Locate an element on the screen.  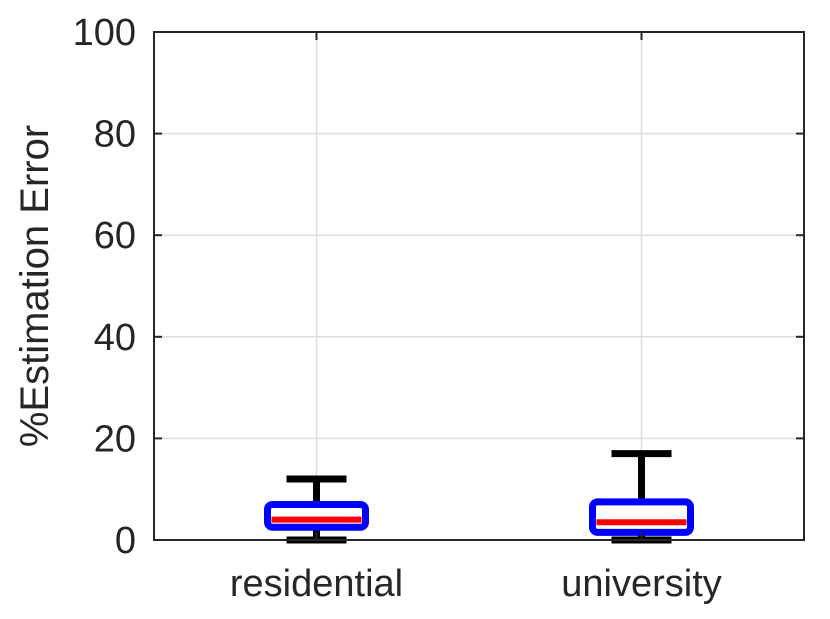
y-tick-label-5: 100 is located at coordinates (104, 33).